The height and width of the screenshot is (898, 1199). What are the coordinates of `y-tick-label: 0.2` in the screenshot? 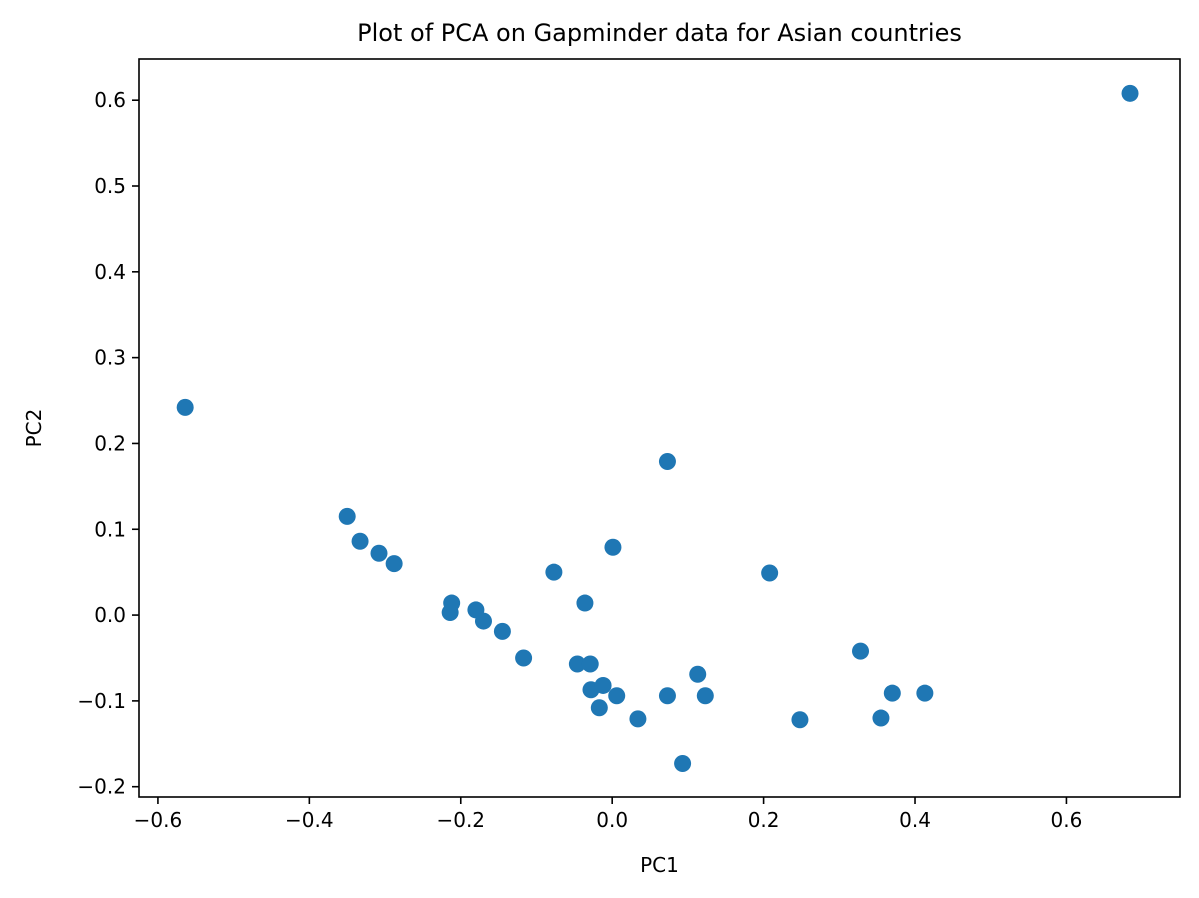 It's located at (110, 443).